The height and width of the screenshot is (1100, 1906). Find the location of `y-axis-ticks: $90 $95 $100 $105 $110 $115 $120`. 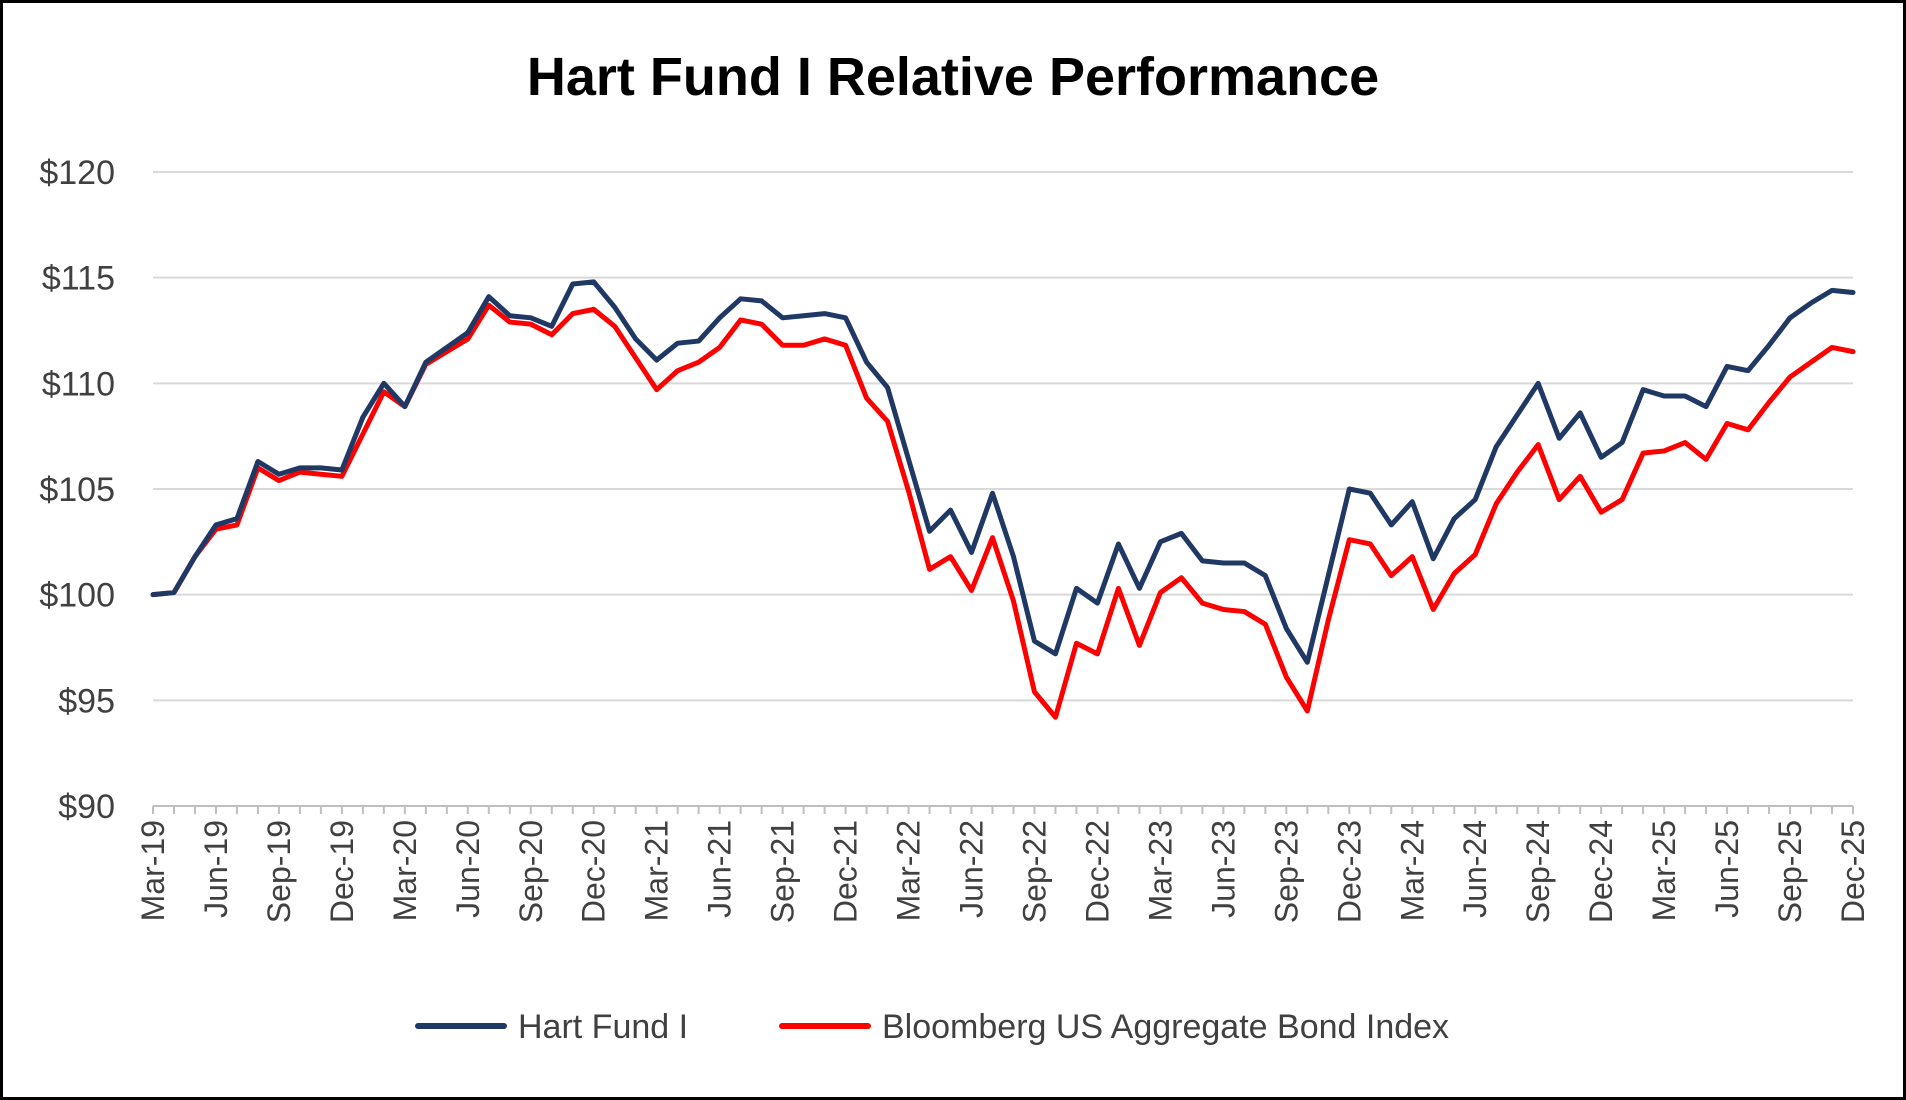

y-axis-ticks: $90 $95 $100 $105 $110 $115 $120 is located at coordinates (77, 490).